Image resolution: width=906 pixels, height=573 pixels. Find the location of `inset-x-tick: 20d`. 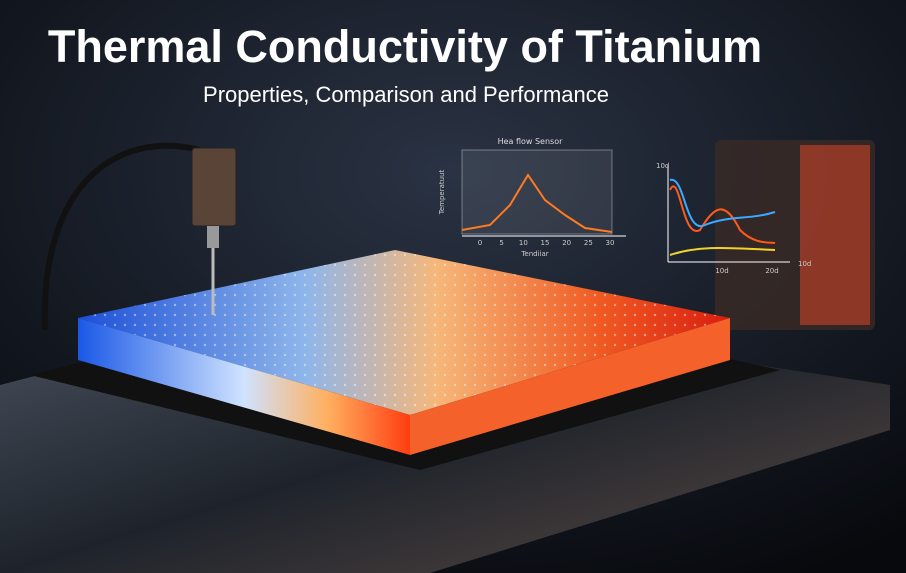

inset-x-tick: 20d is located at coordinates (771, 271).